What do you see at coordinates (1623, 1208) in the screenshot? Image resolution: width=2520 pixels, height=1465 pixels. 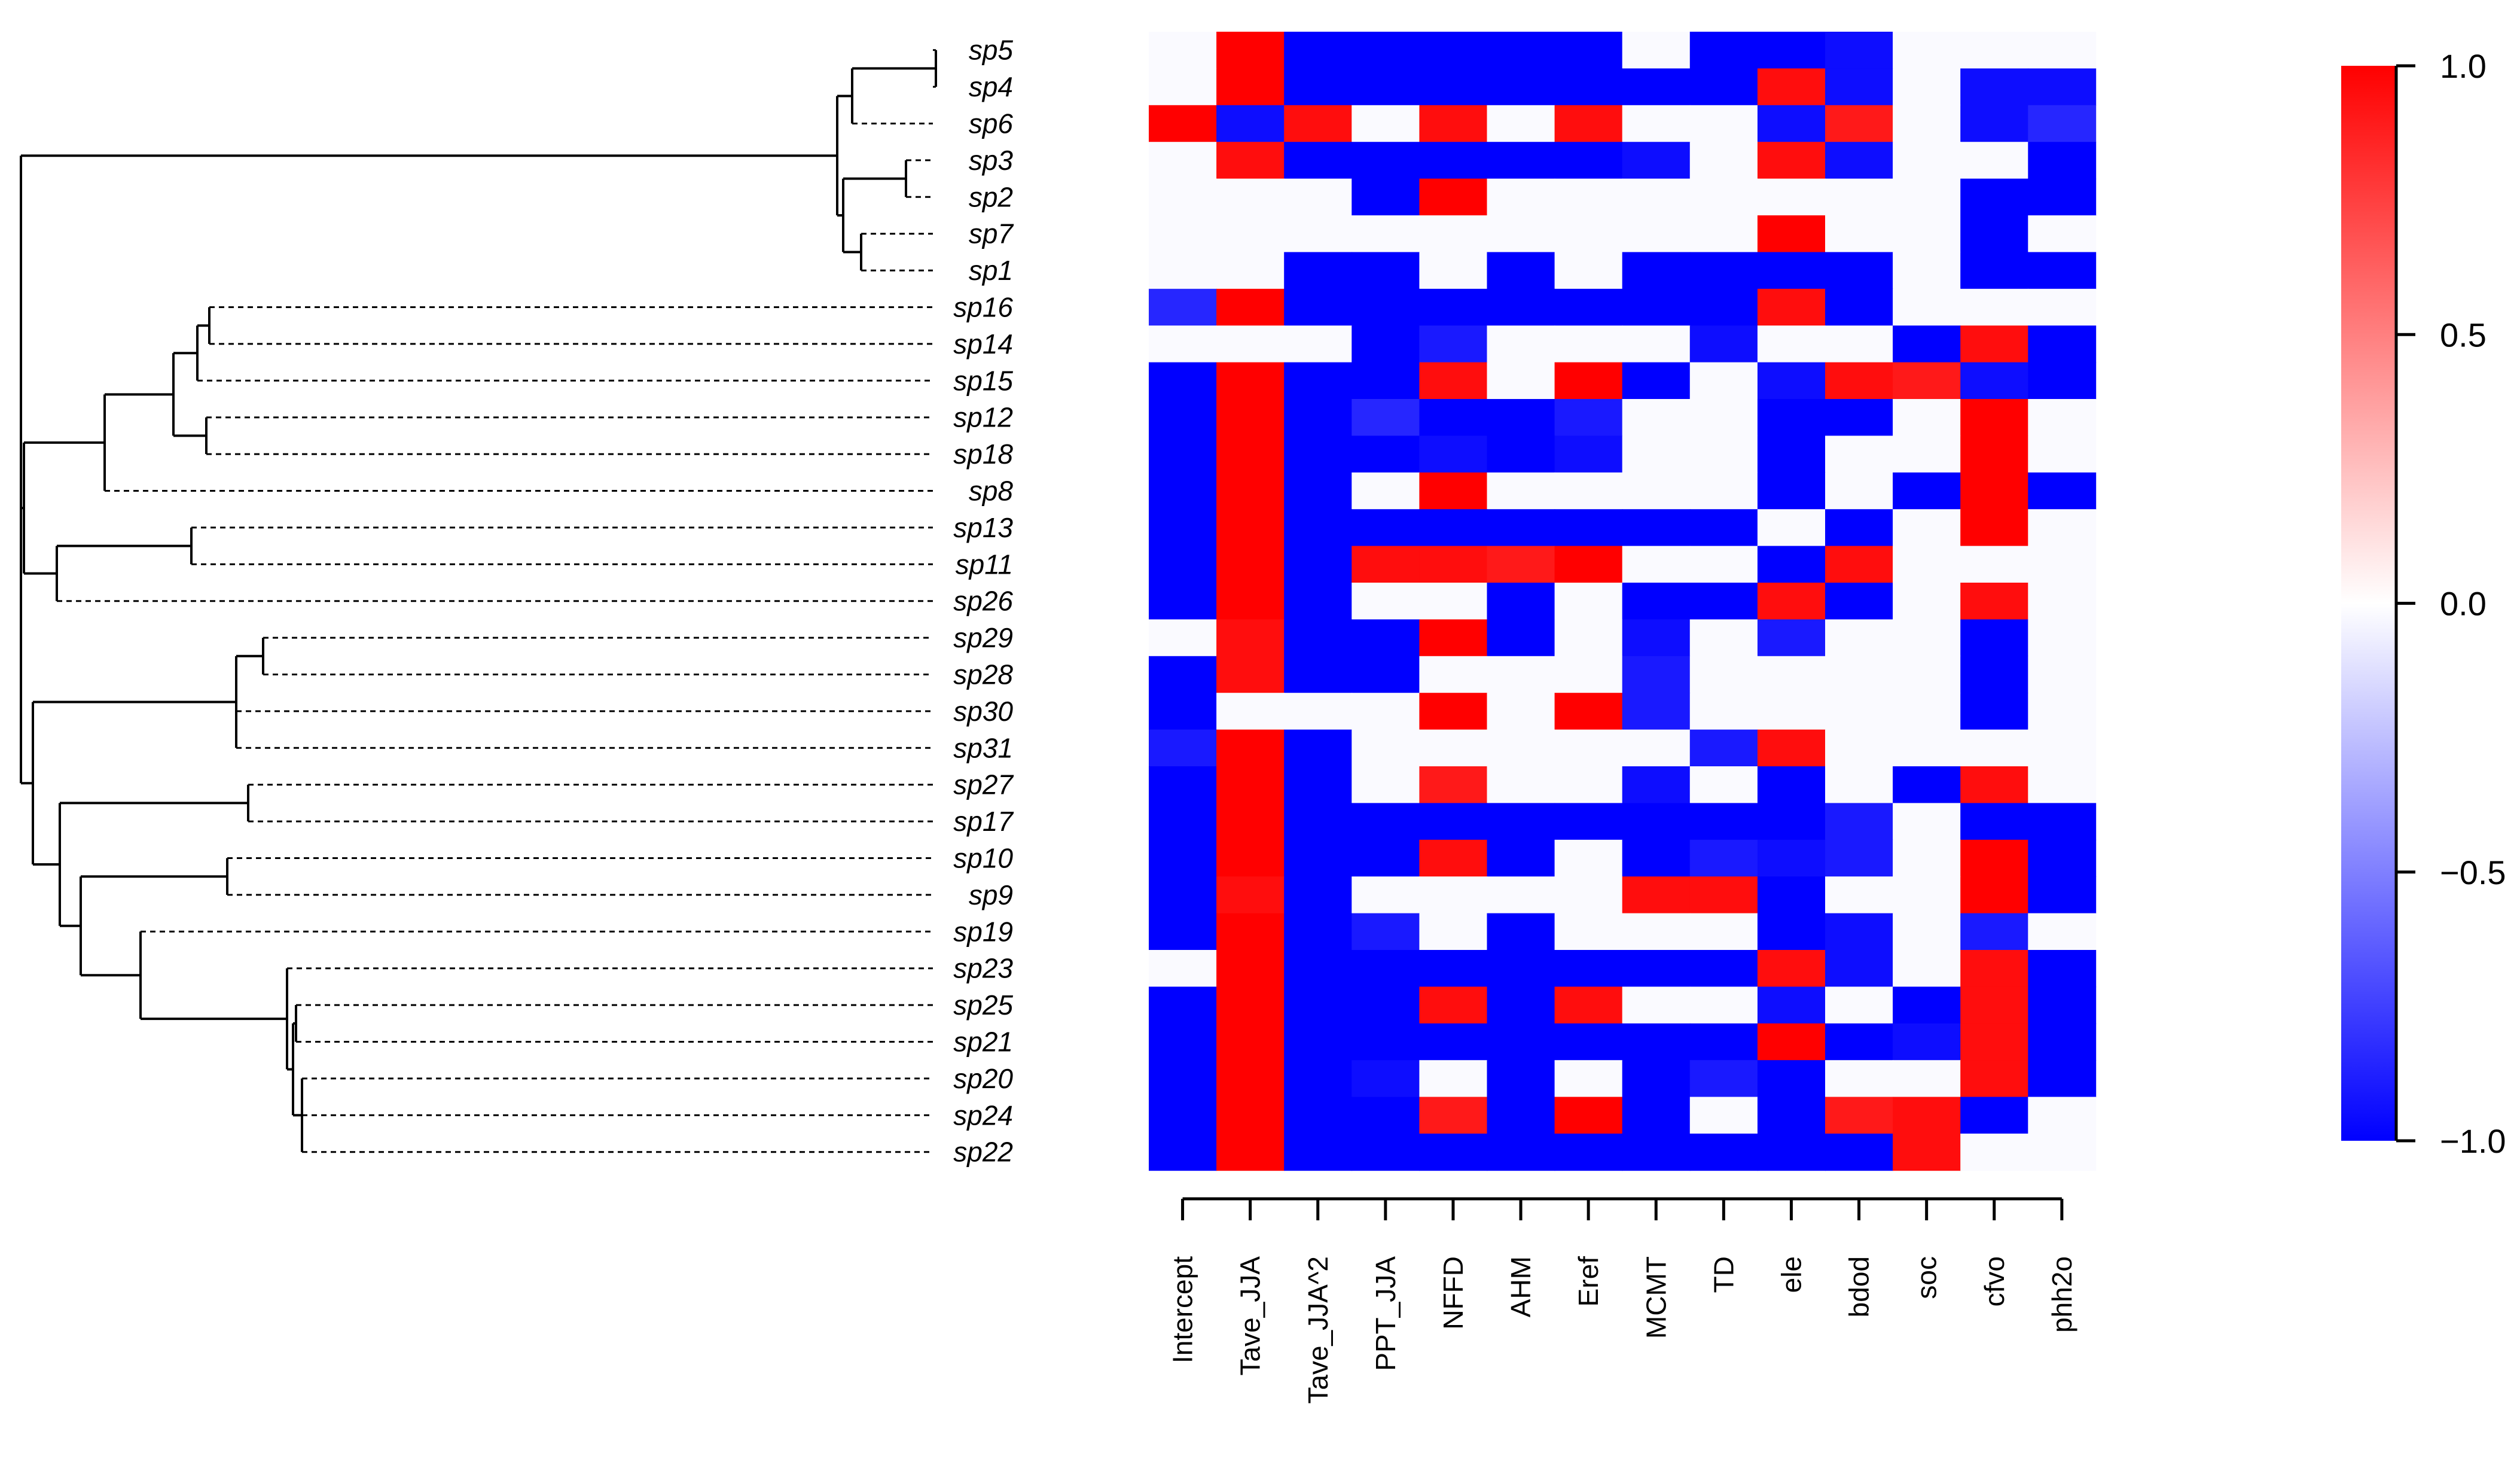 I see `x-axis` at bounding box center [1623, 1208].